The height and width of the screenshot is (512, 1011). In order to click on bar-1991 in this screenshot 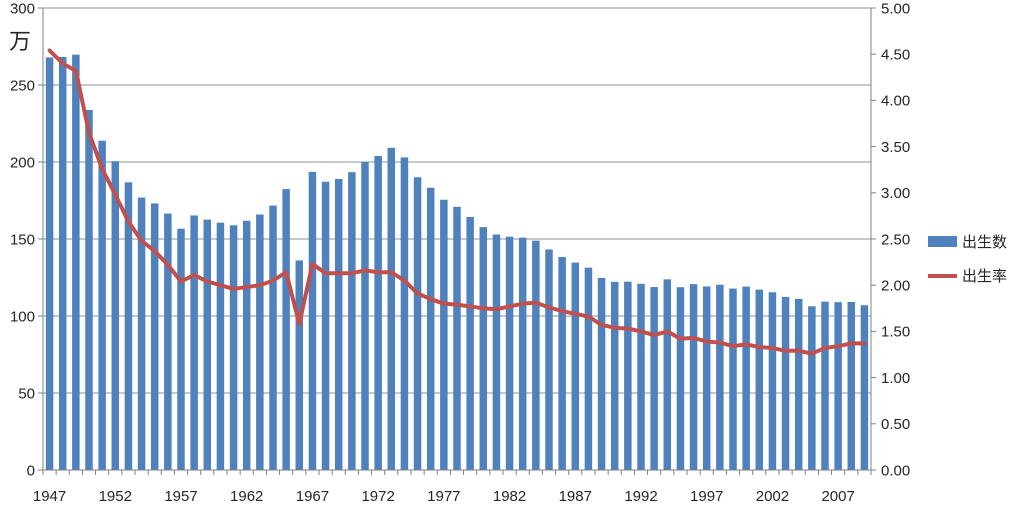, I will do `click(628, 375)`.